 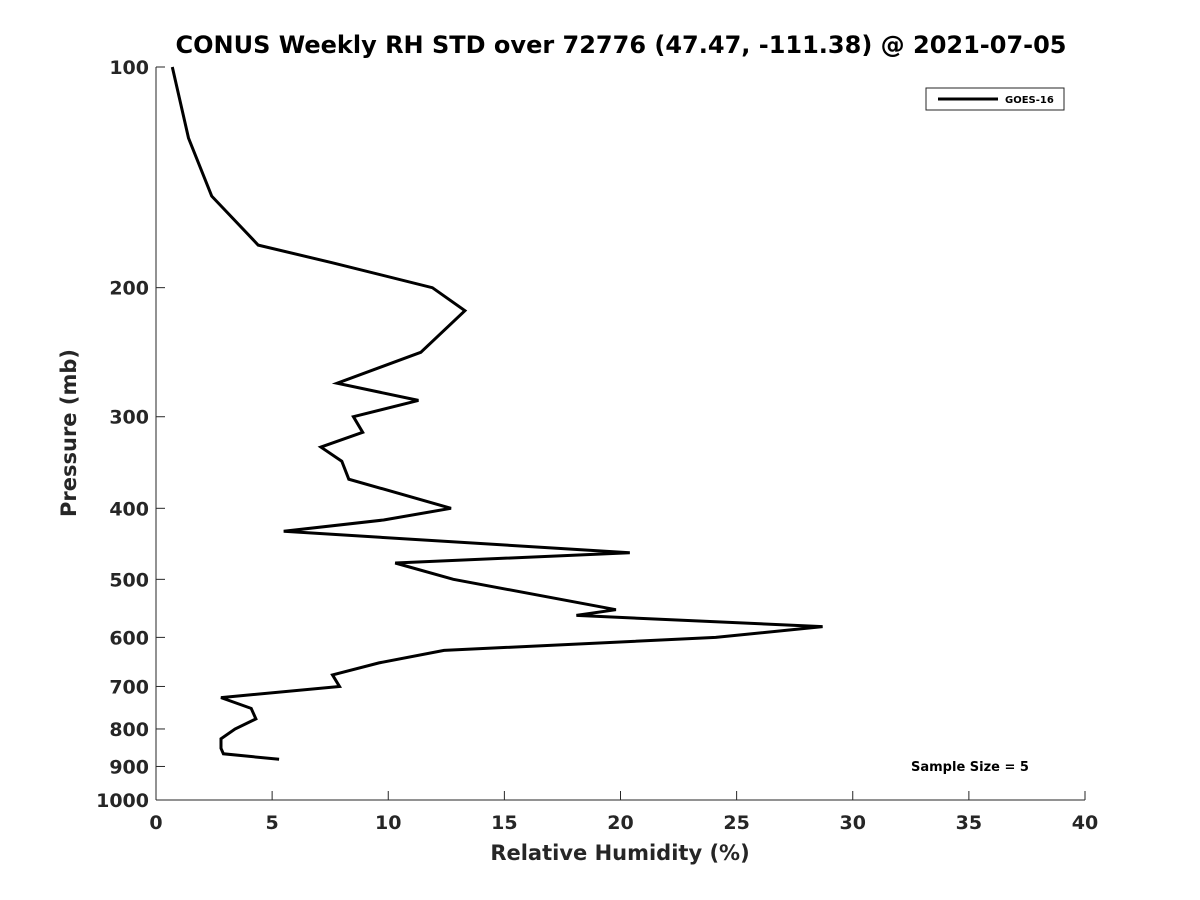 I want to click on x-axis-label: Relative Humidity (%), so click(x=619, y=853).